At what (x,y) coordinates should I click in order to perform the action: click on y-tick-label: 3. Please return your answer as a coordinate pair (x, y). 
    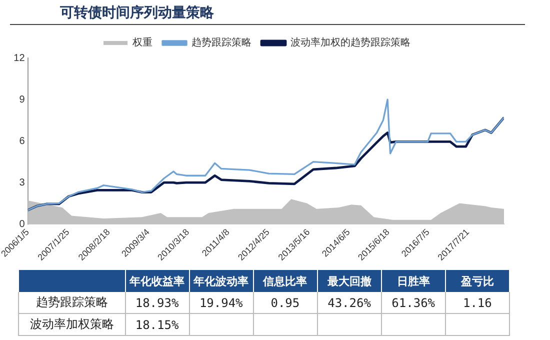
    Looking at the image, I should click on (22, 182).